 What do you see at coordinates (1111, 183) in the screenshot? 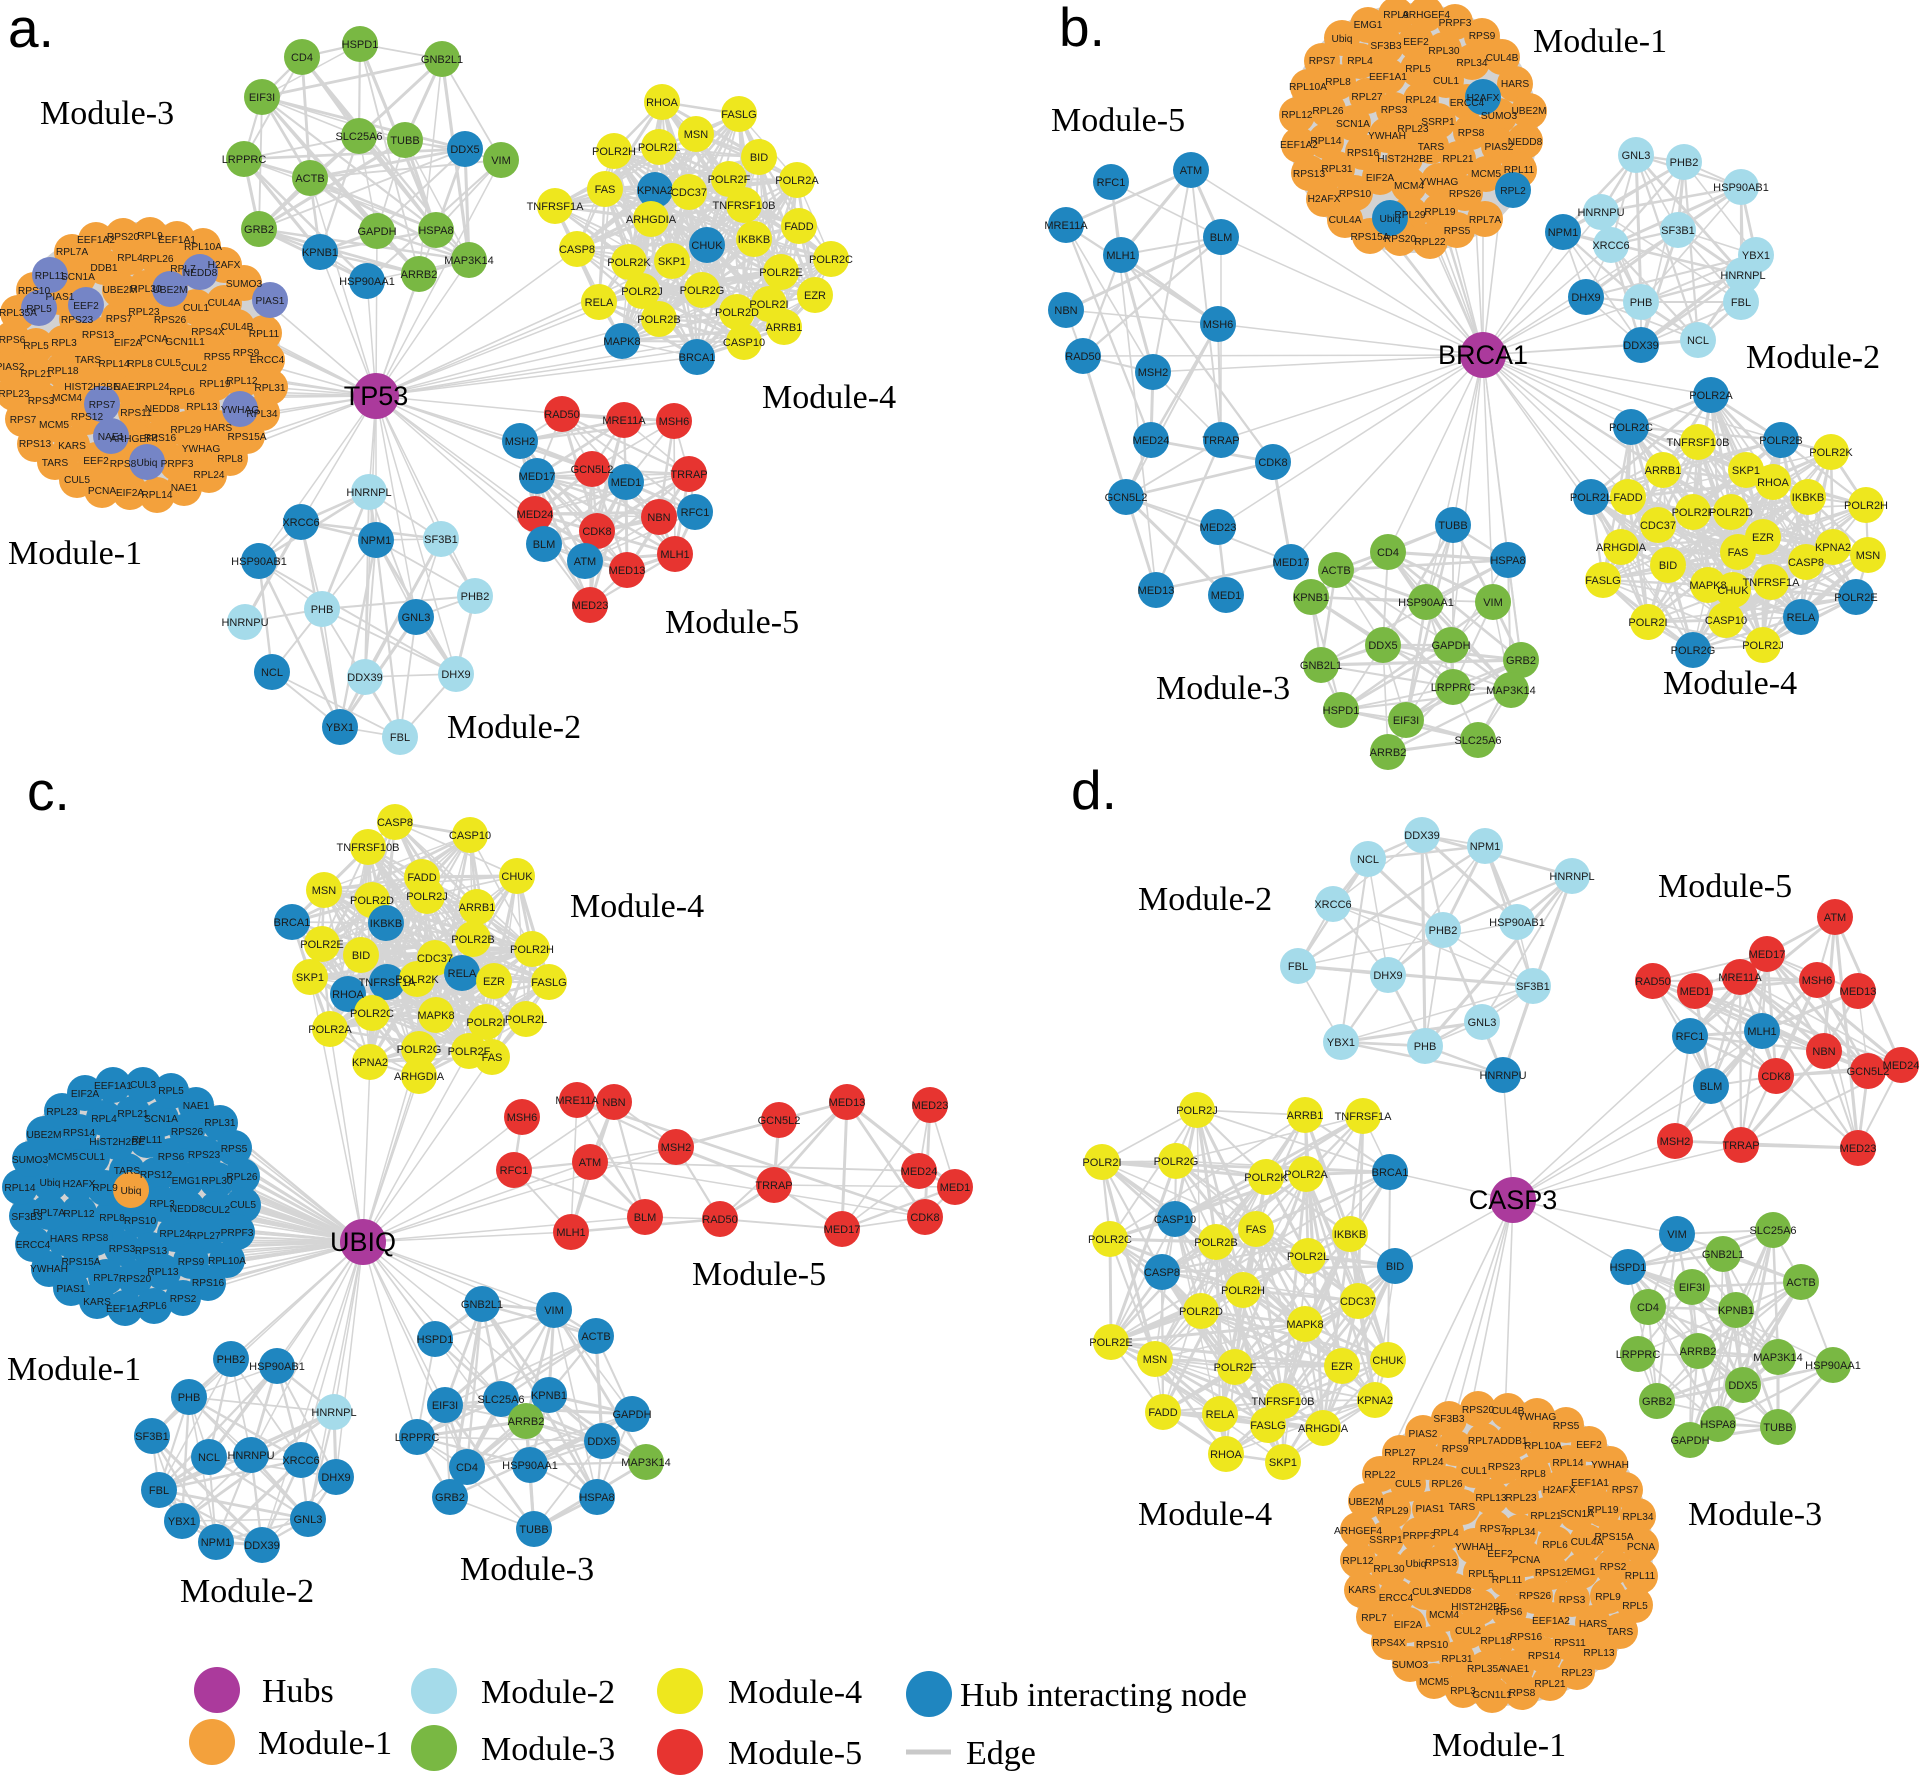
I see `svg-text: RFC1` at bounding box center [1111, 183].